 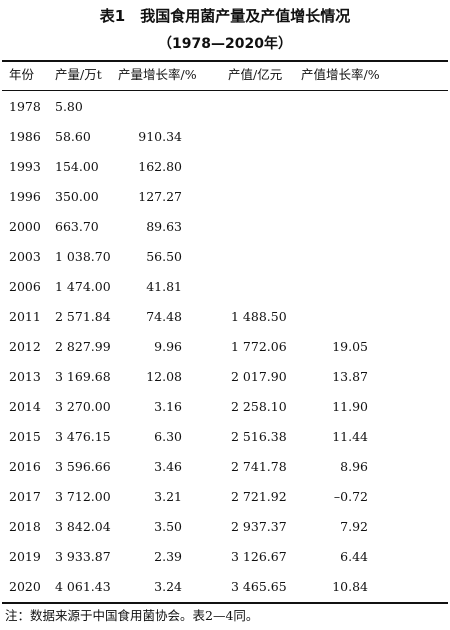 I want to click on cell-year: 2019, so click(x=25, y=556).